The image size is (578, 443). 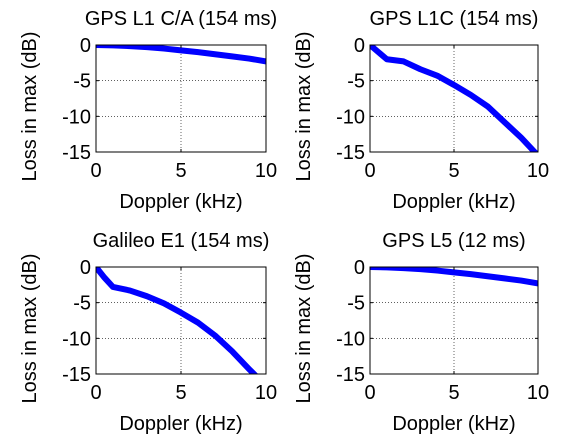 What do you see at coordinates (181, 241) in the screenshot?
I see `chart-title: Galileo E1 (154 ms)` at bounding box center [181, 241].